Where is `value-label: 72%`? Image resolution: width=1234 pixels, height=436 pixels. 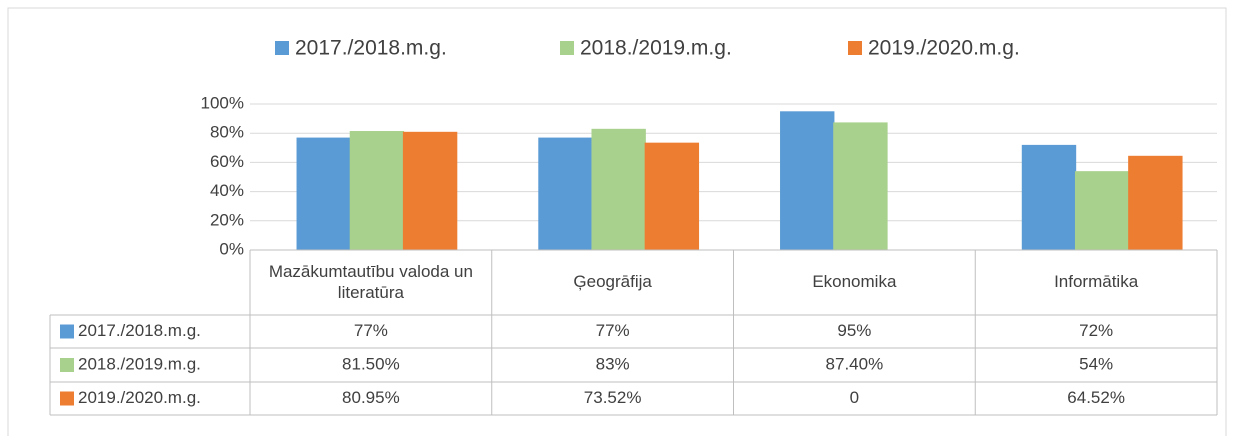 value-label: 72% is located at coordinates (1096, 330).